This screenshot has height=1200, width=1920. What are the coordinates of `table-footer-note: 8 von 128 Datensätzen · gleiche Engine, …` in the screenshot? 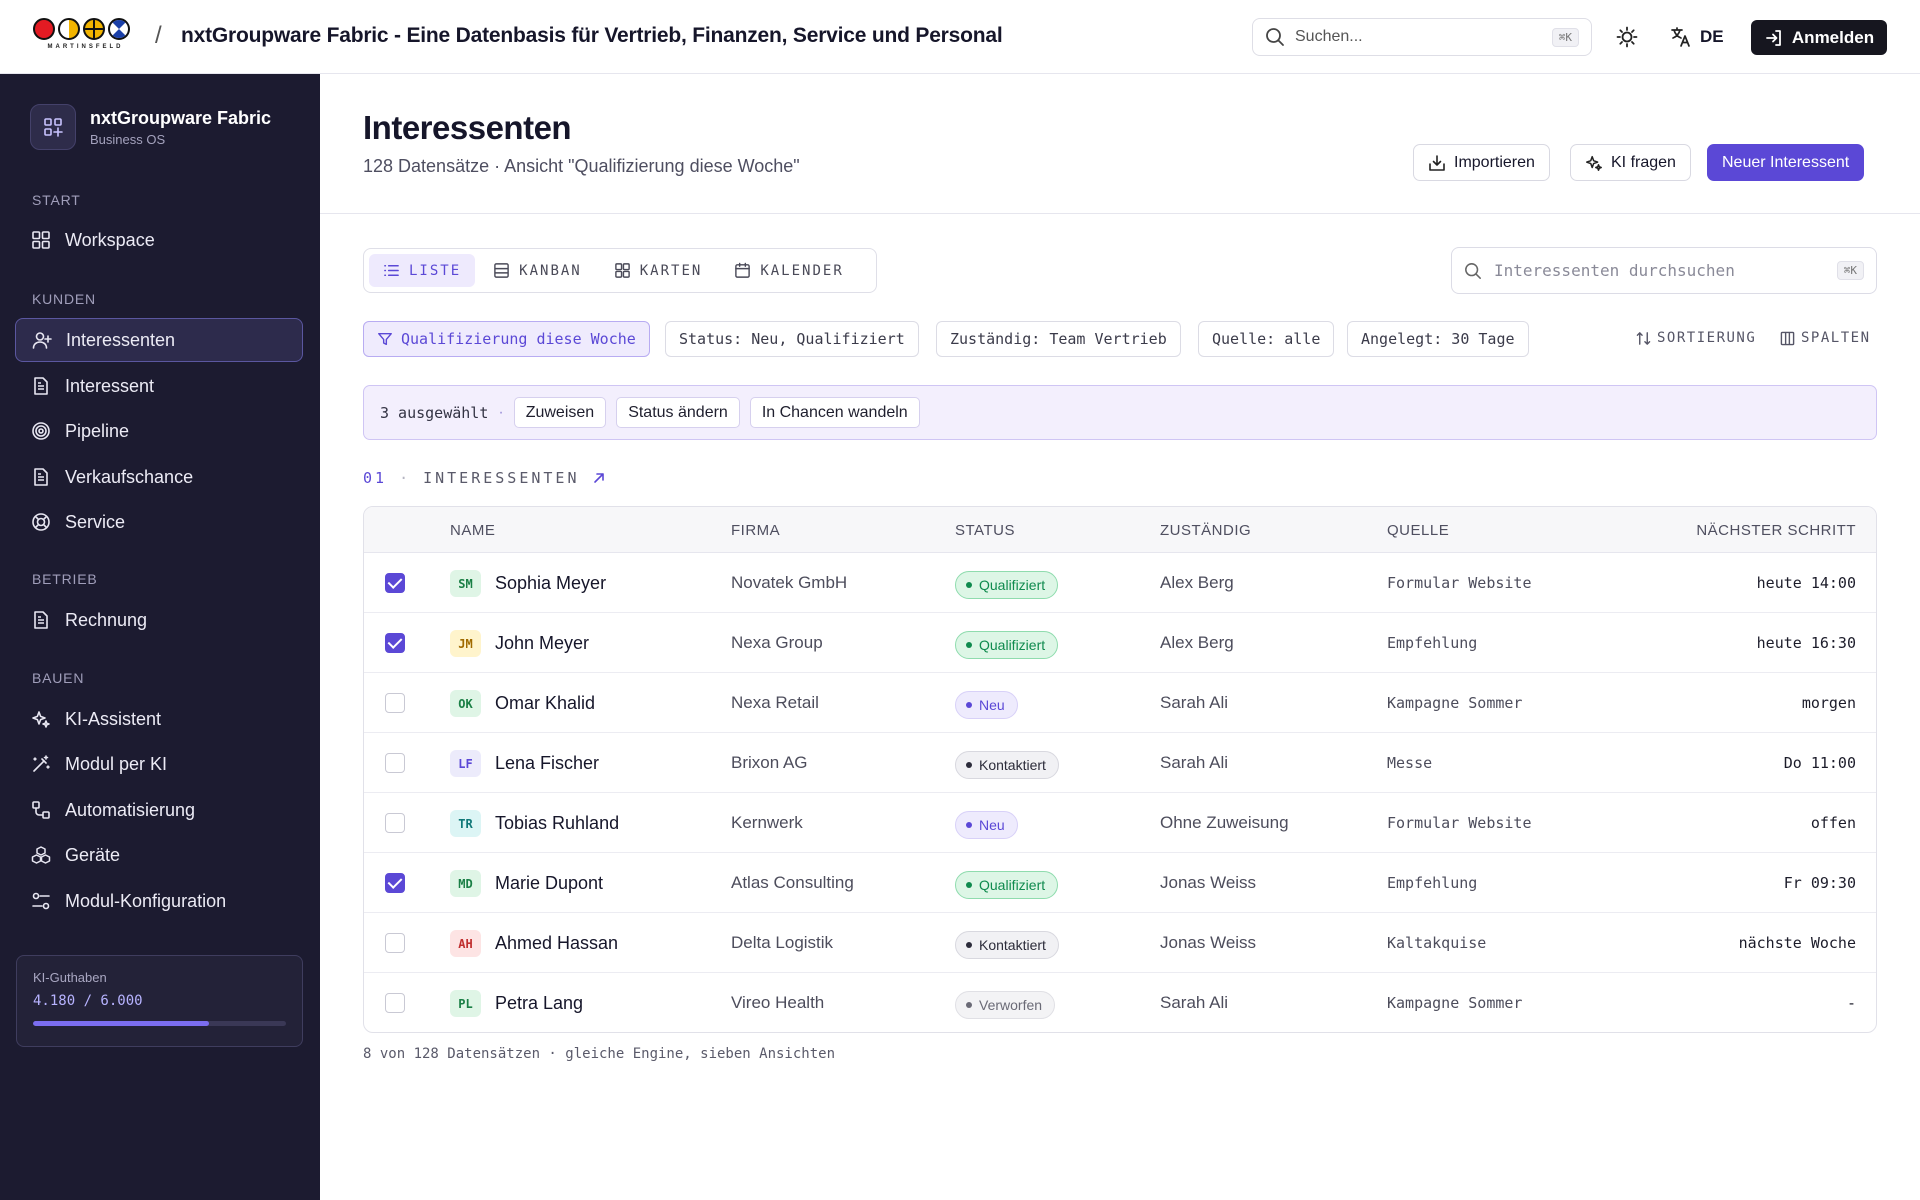 It's located at (599, 1054).